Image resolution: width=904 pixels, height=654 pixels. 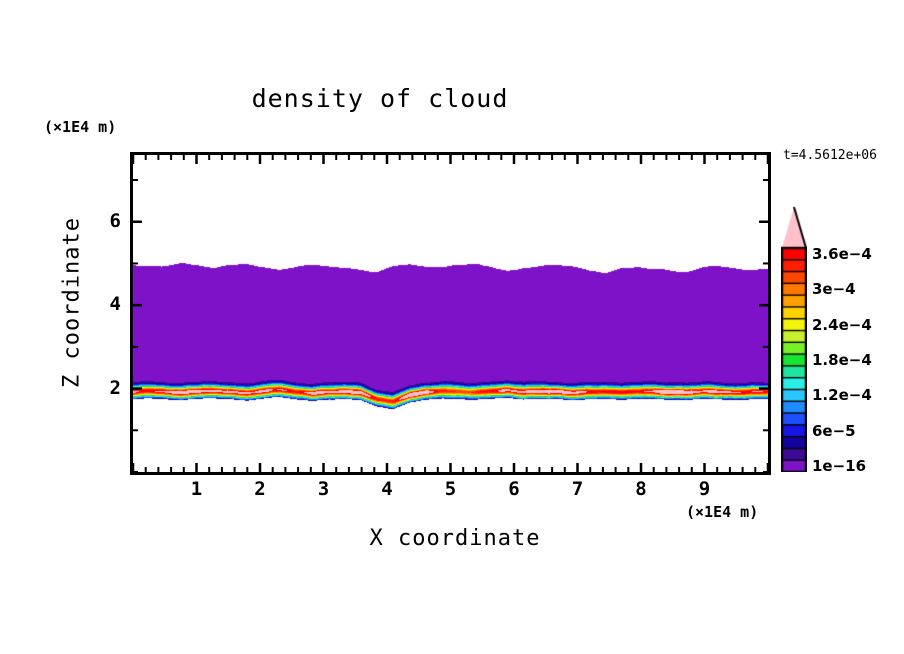 I want to click on timestamp-annotation: t=4.5612e+06, so click(x=830, y=155).